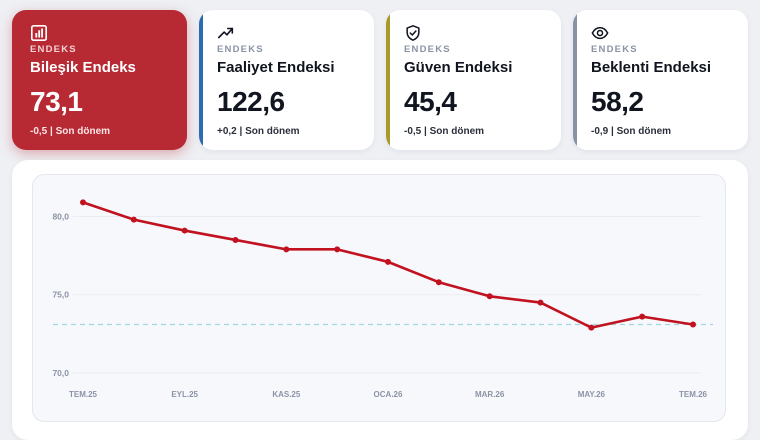 This screenshot has height=440, width=760. I want to click on card-title: Beklenti Endeksi, so click(651, 67).